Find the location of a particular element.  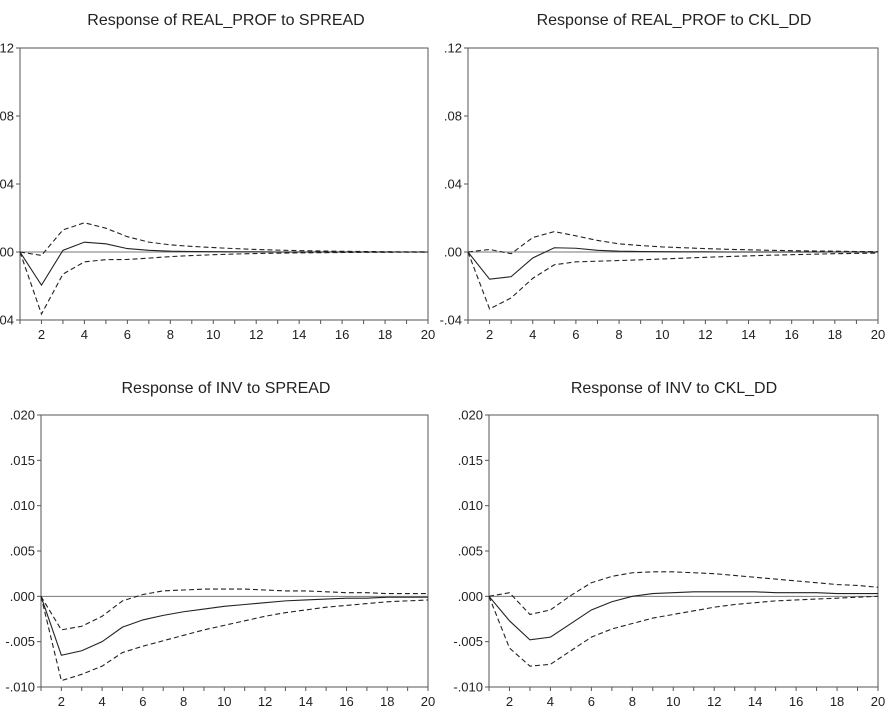

x-tick-label-inv-ckl-dd: 16 is located at coordinates (796, 701).